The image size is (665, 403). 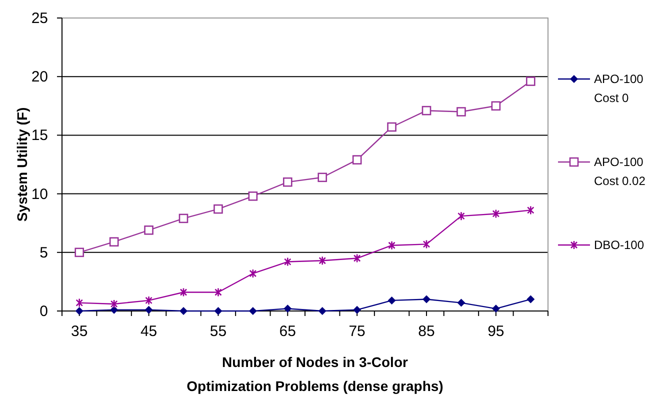 What do you see at coordinates (39, 77) in the screenshot?
I see `y-tick-label: 20` at bounding box center [39, 77].